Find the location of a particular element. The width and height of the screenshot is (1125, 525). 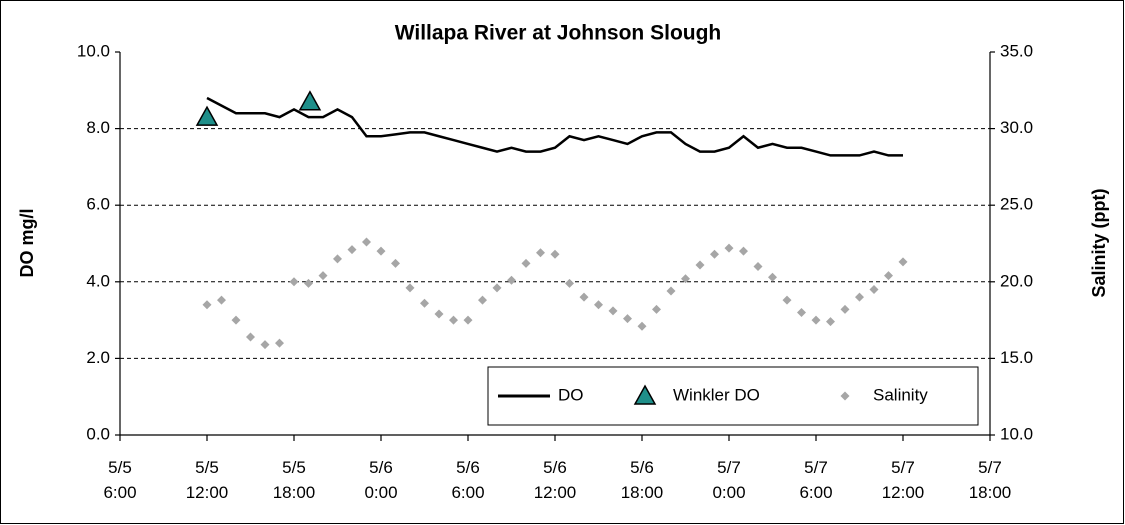

legend-box is located at coordinates (733, 396).